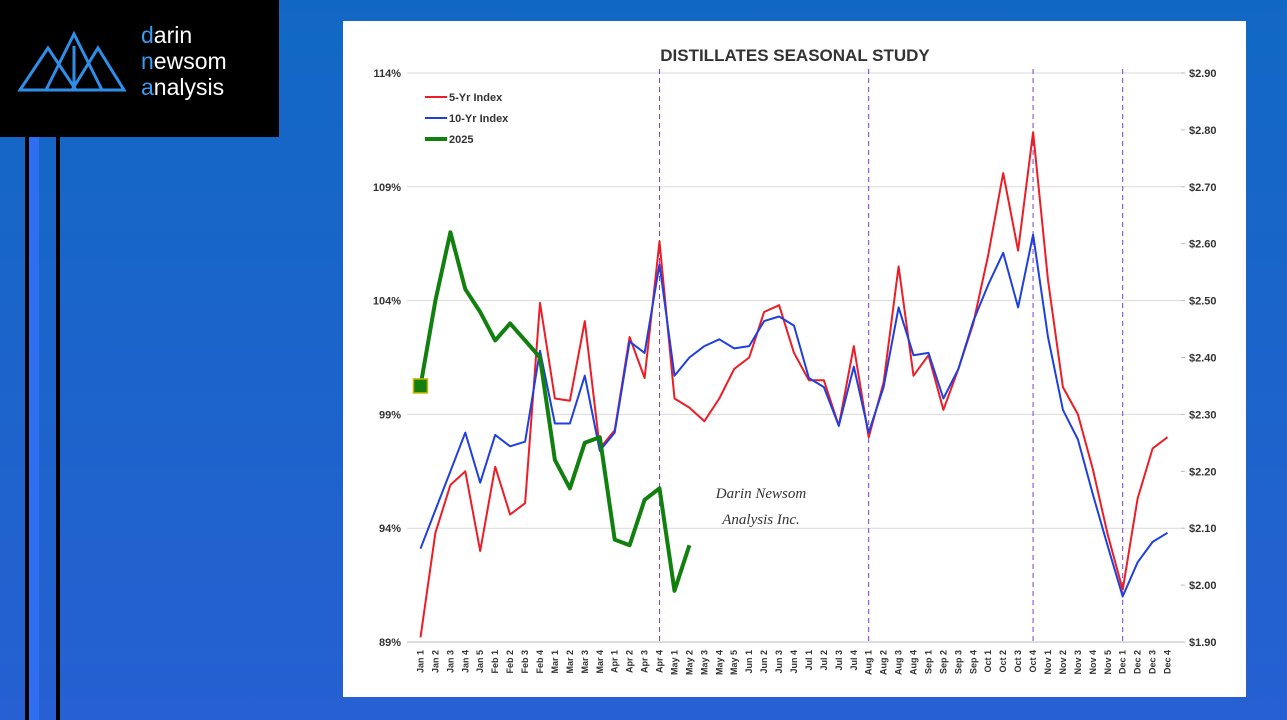 This screenshot has width=1287, height=720. What do you see at coordinates (1033, 661) in the screenshot?
I see `x-tick-label: Oct 4` at bounding box center [1033, 661].